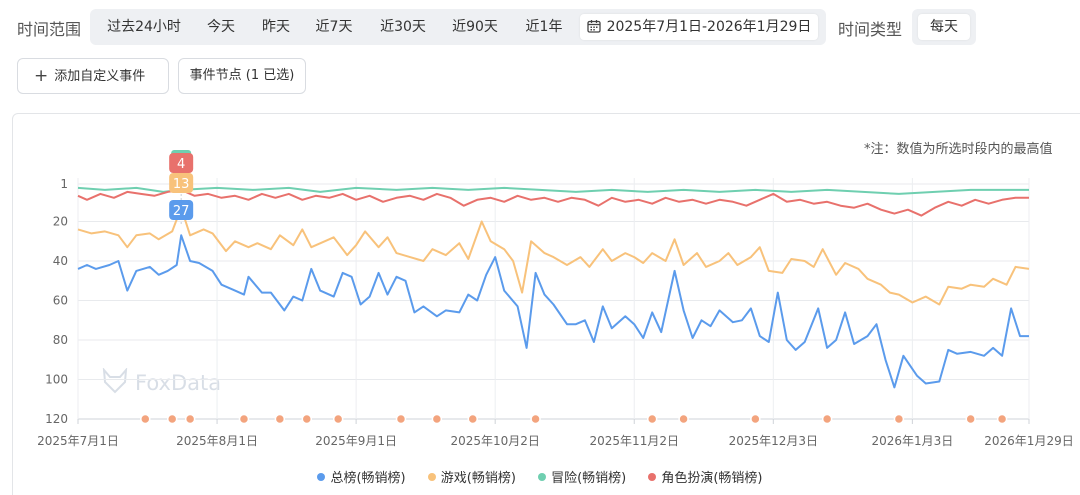 This screenshot has height=495, width=1080. What do you see at coordinates (60, 340) in the screenshot?
I see `y-tick-label: 80` at bounding box center [60, 340].